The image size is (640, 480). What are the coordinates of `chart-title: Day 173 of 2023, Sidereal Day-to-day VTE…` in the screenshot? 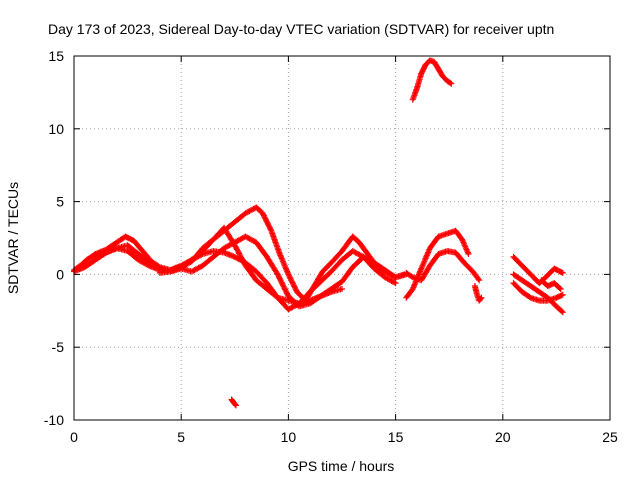 It's located at (301, 29).